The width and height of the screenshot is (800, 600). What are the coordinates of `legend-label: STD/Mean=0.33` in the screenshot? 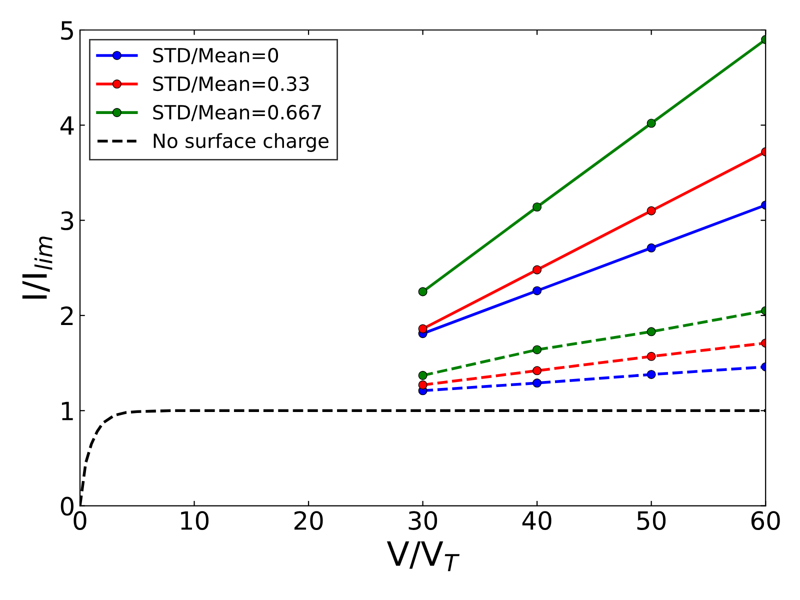 It's located at (231, 84).